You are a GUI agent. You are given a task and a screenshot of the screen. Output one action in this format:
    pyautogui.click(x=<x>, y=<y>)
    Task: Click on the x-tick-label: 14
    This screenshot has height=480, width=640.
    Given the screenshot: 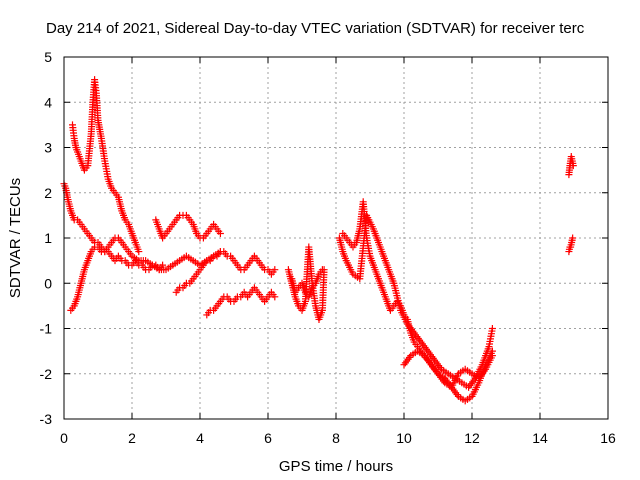 What is the action you would take?
    pyautogui.click(x=540, y=438)
    